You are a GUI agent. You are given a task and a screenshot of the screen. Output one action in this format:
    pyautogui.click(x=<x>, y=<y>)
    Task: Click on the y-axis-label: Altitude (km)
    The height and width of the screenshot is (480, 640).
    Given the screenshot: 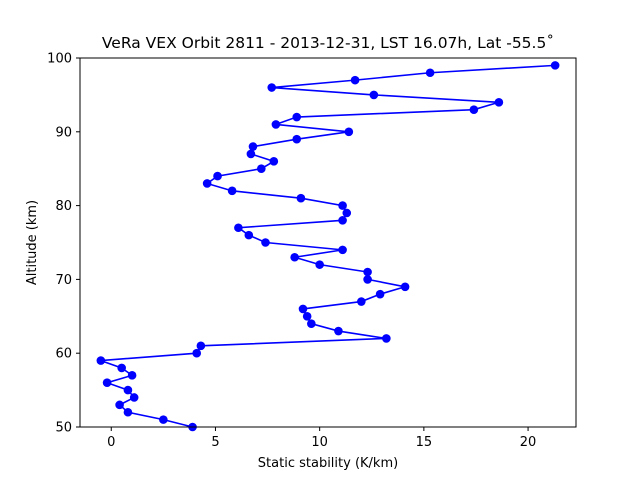 What is the action you would take?
    pyautogui.click(x=32, y=242)
    